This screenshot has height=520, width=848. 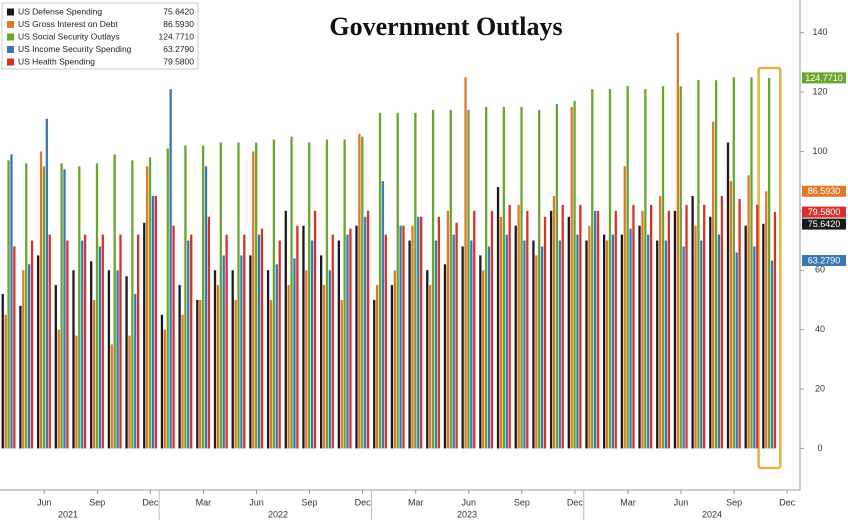 I want to click on chart-title: Government Outlays, so click(x=445, y=26).